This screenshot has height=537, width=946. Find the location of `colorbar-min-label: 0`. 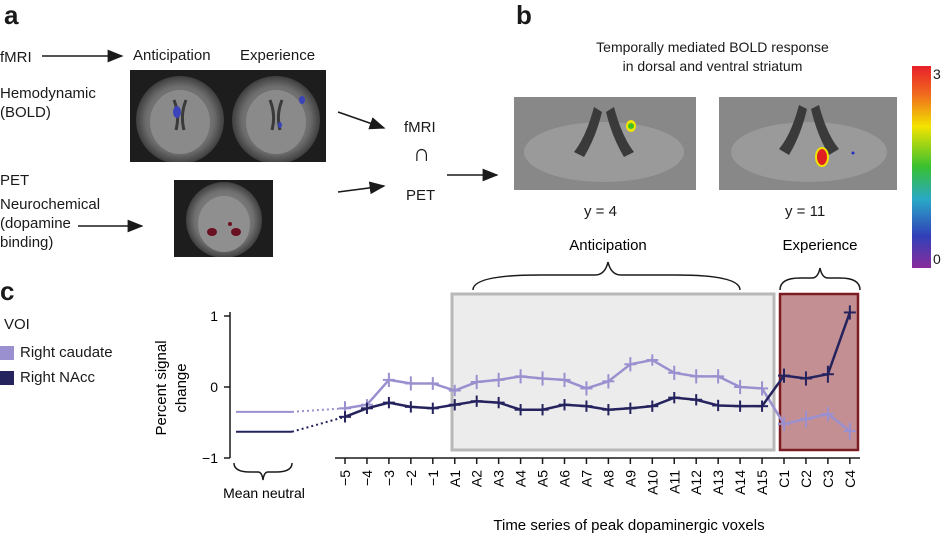

colorbar-min-label: 0 is located at coordinates (937, 259).